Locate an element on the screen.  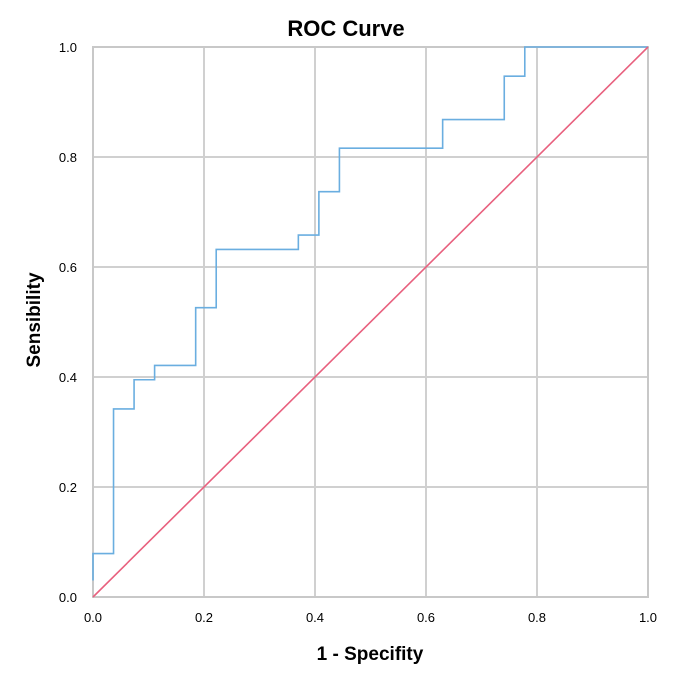
x-axis-label: 1 - Specifity is located at coordinates (370, 654).